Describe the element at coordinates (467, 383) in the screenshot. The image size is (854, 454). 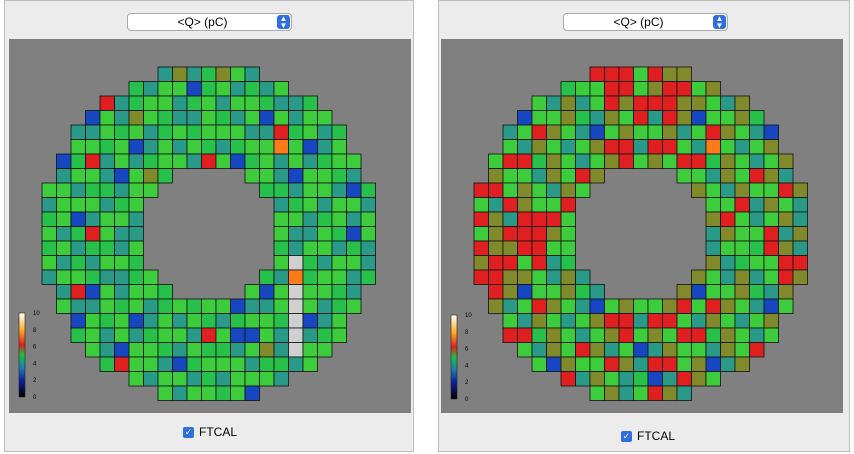
I see `colorbar-tick-label: 2` at that location.